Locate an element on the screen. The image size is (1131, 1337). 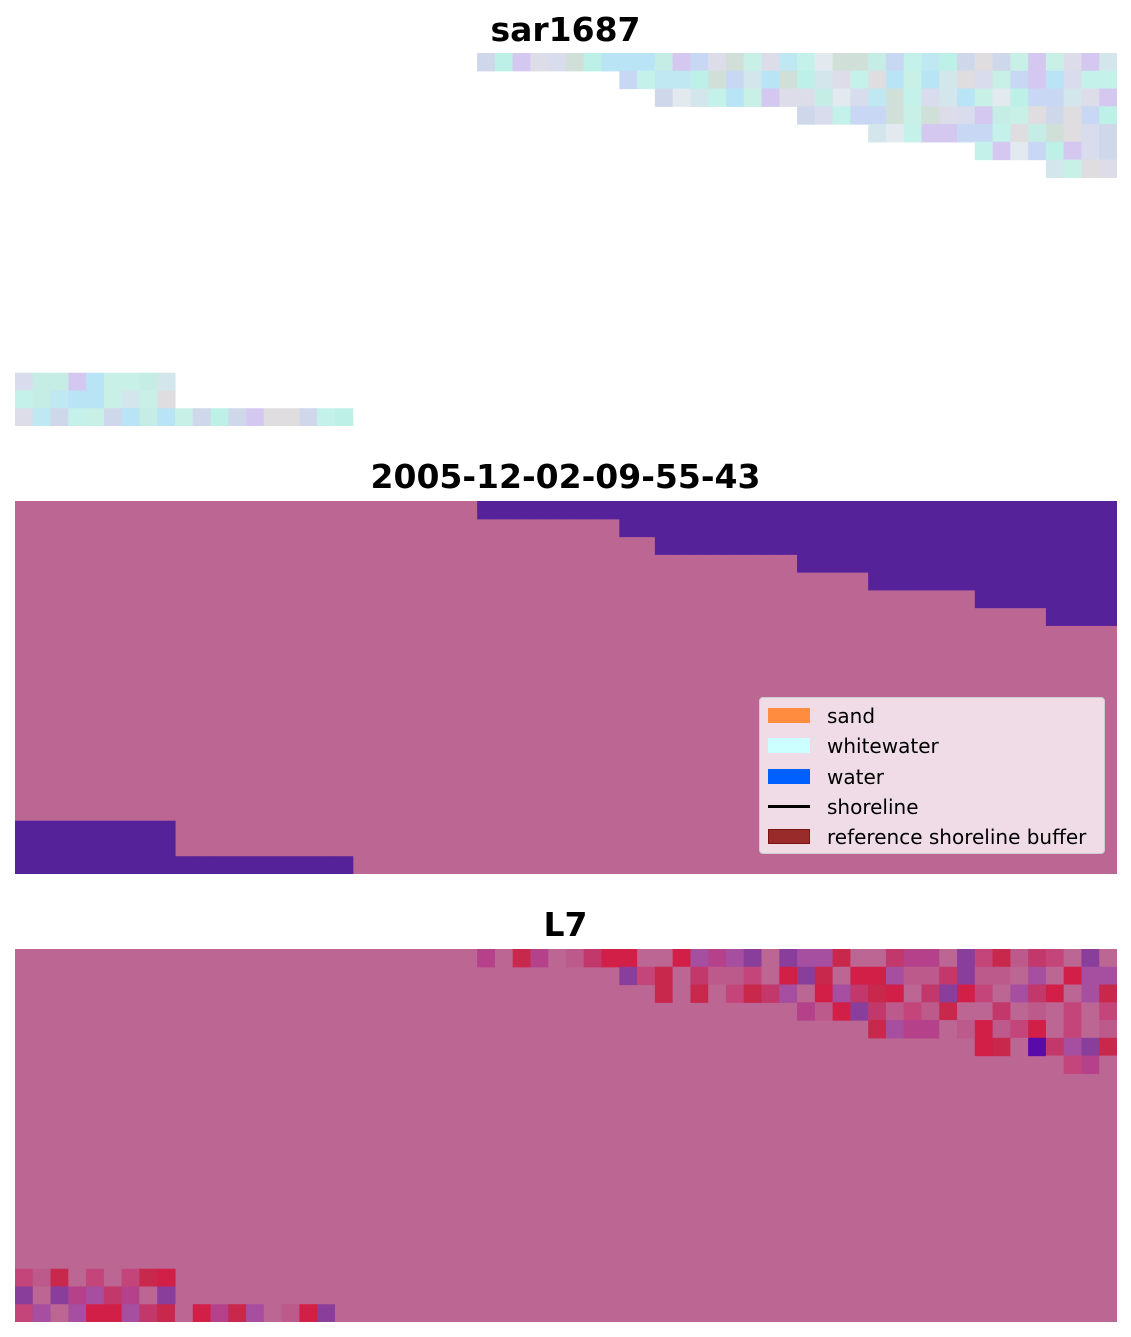
panel-title-sar: sar1687 is located at coordinates (565, 29).